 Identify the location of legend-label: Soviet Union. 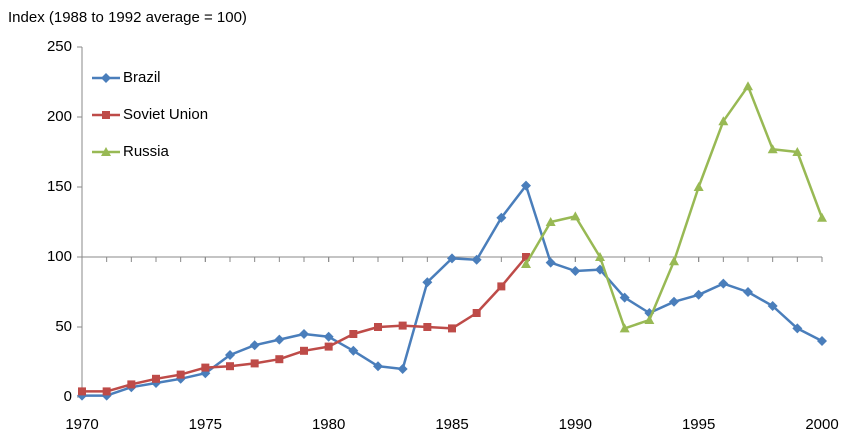
(165, 114).